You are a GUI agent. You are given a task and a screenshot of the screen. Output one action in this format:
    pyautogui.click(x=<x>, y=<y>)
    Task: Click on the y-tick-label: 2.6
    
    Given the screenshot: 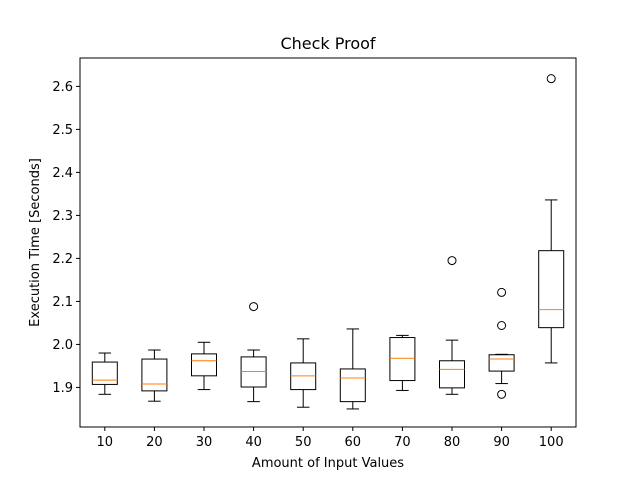 What is the action you would take?
    pyautogui.click(x=62, y=87)
    